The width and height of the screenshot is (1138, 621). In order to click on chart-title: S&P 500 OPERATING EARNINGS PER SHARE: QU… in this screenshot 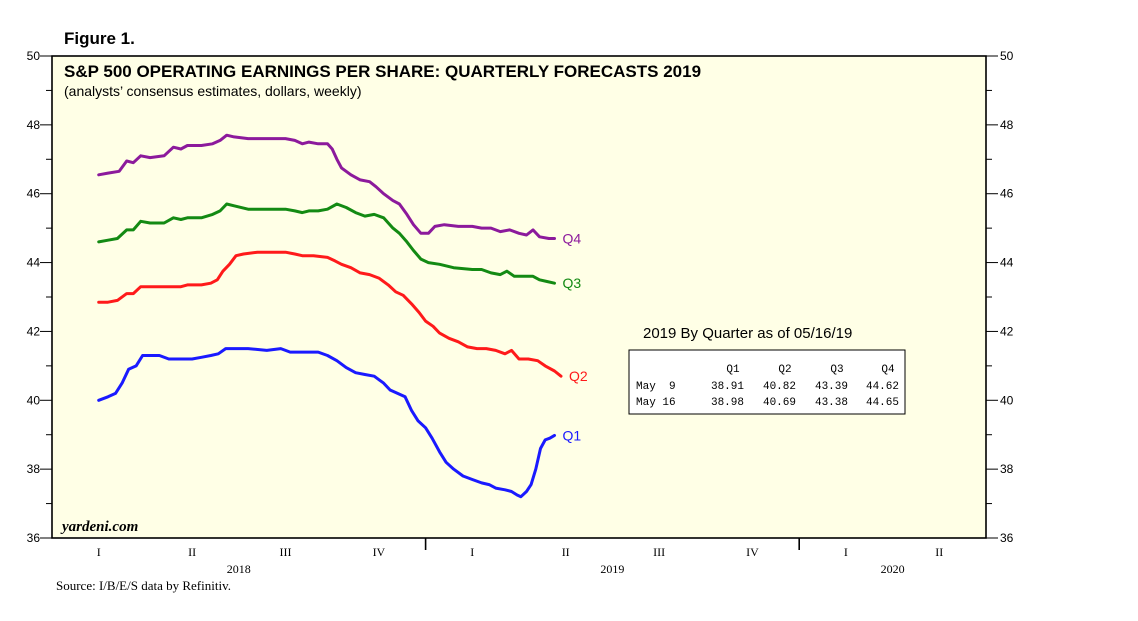, I will do `click(382, 71)`.